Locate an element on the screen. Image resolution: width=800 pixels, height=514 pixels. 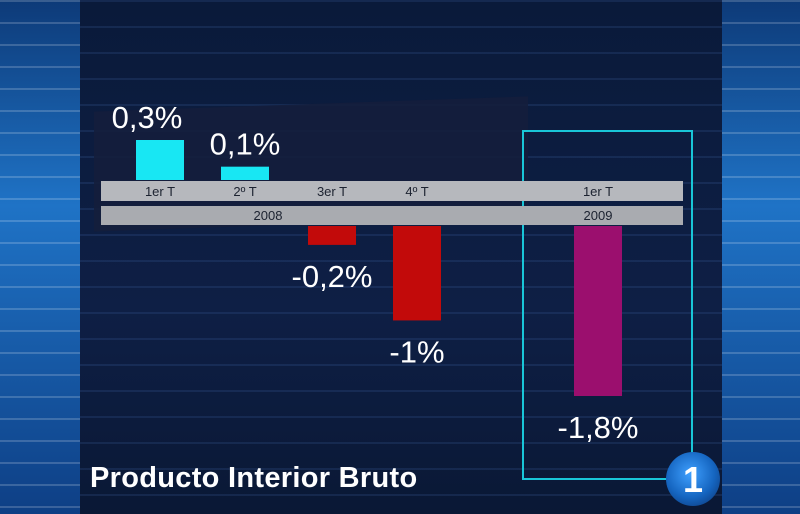
tve1-logo: 1 is located at coordinates (693, 479).